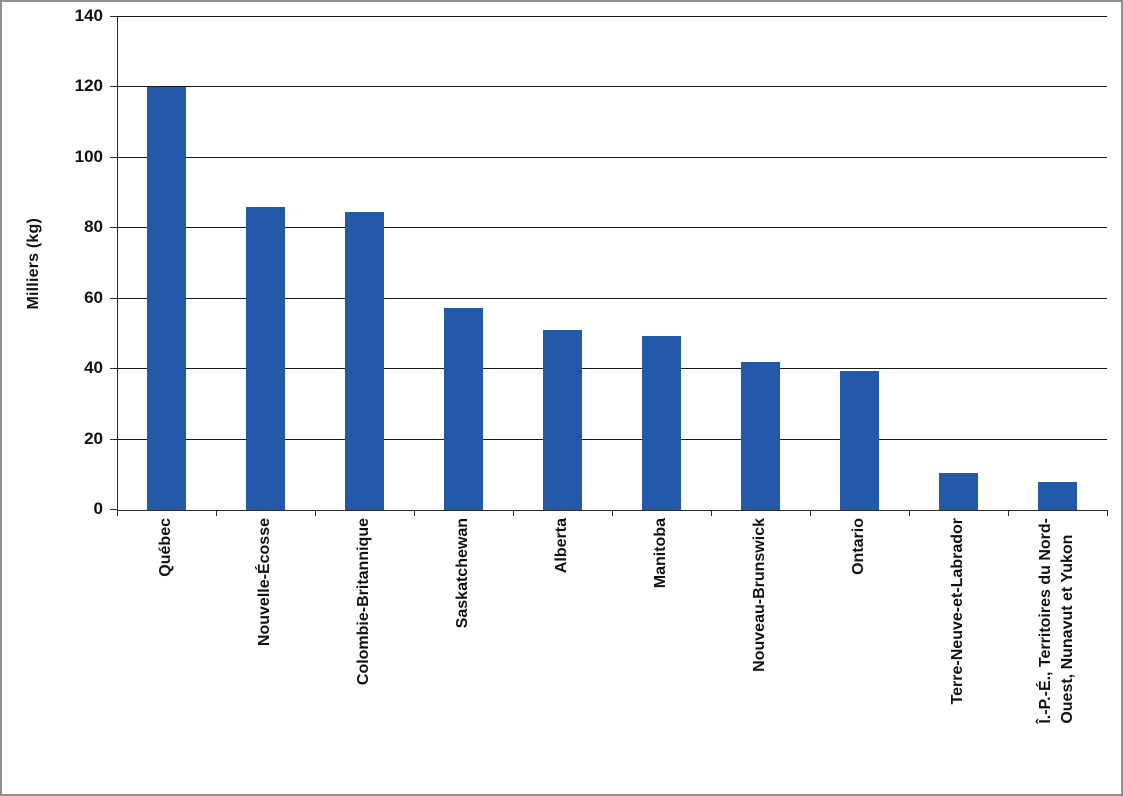 The height and width of the screenshot is (796, 1123). I want to click on x-category-label: Colombie-Britannique, so click(364, 656).